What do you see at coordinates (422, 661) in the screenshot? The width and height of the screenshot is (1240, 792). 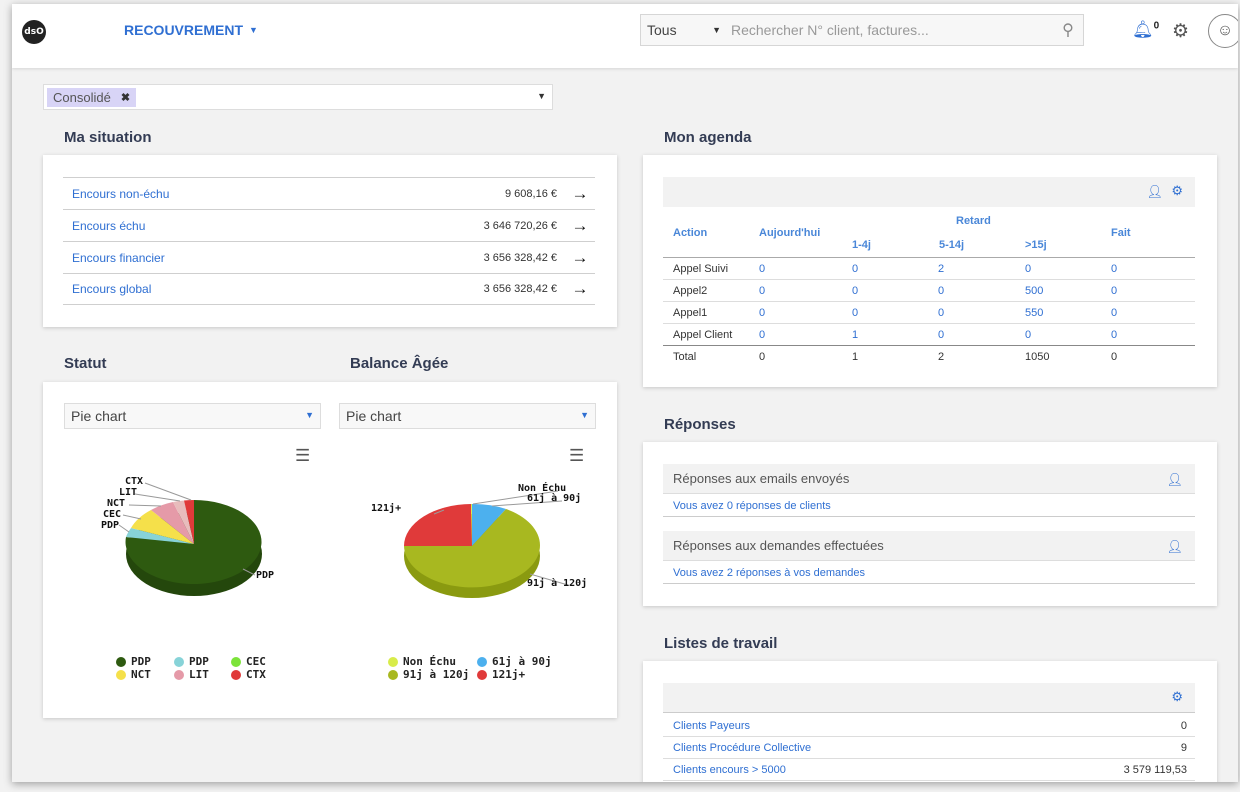 I see `legend-item: Non Échu` at bounding box center [422, 661].